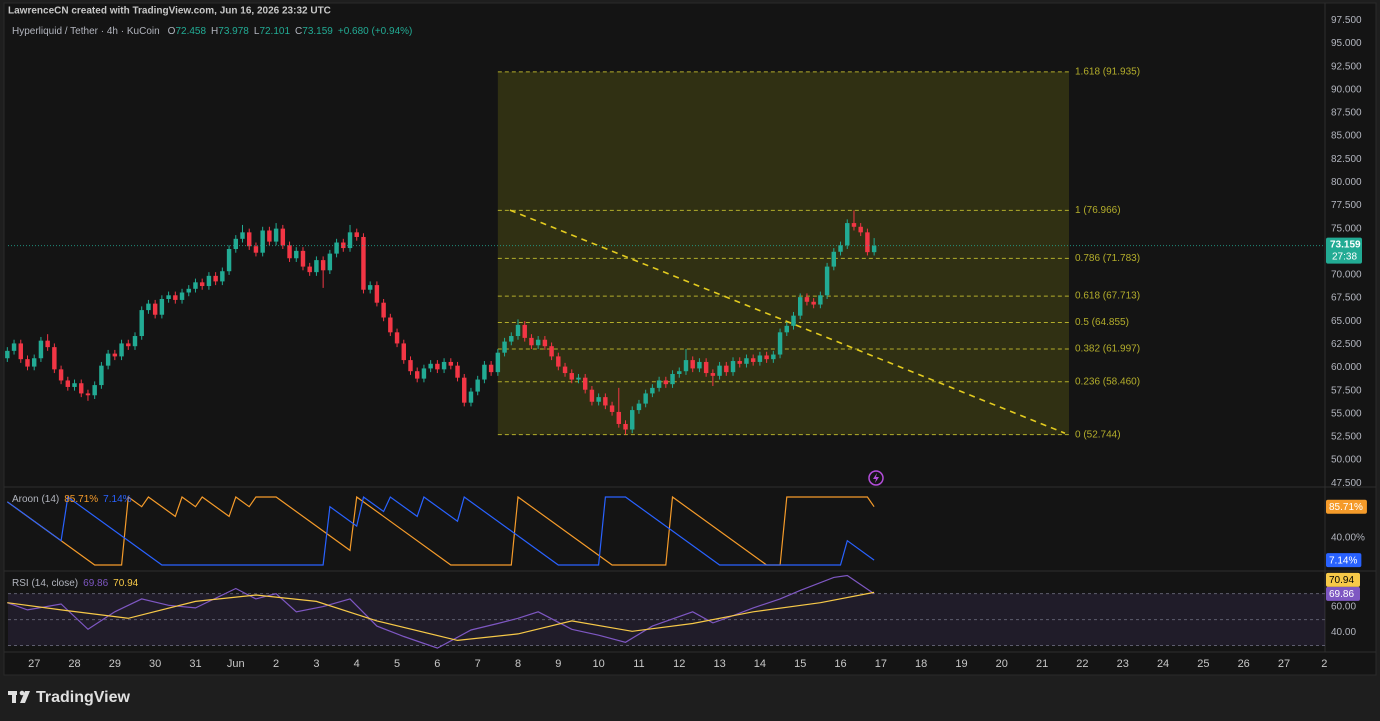 This screenshot has height=721, width=1380. I want to click on logo-text: TradingView, so click(83, 697).